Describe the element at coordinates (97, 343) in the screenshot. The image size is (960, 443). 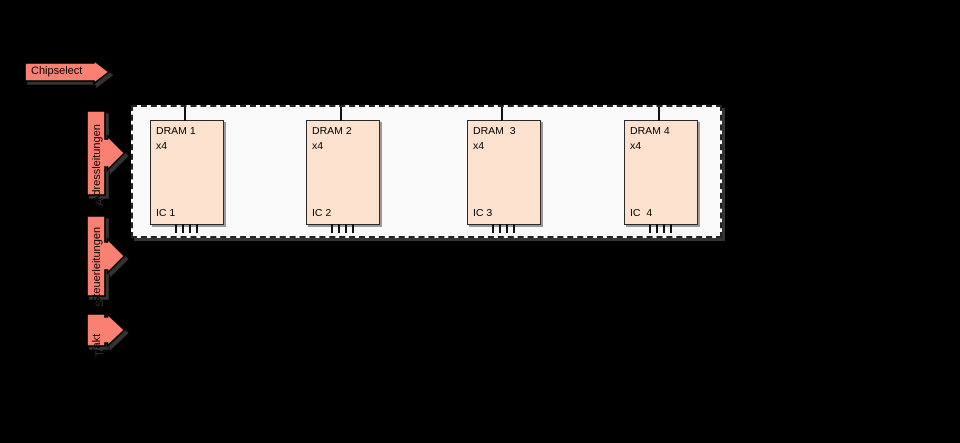
I see `signal-label-takt: Takt` at that location.